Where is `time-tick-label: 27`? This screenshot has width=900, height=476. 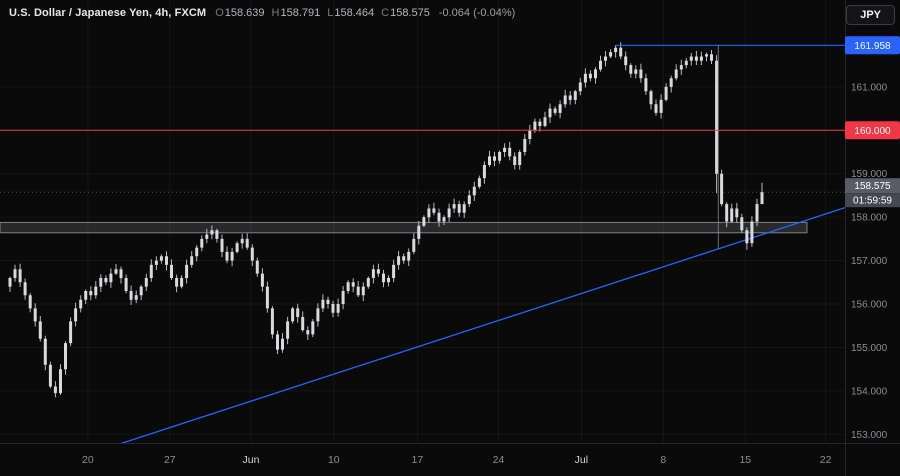
time-tick-label: 27 is located at coordinates (170, 460).